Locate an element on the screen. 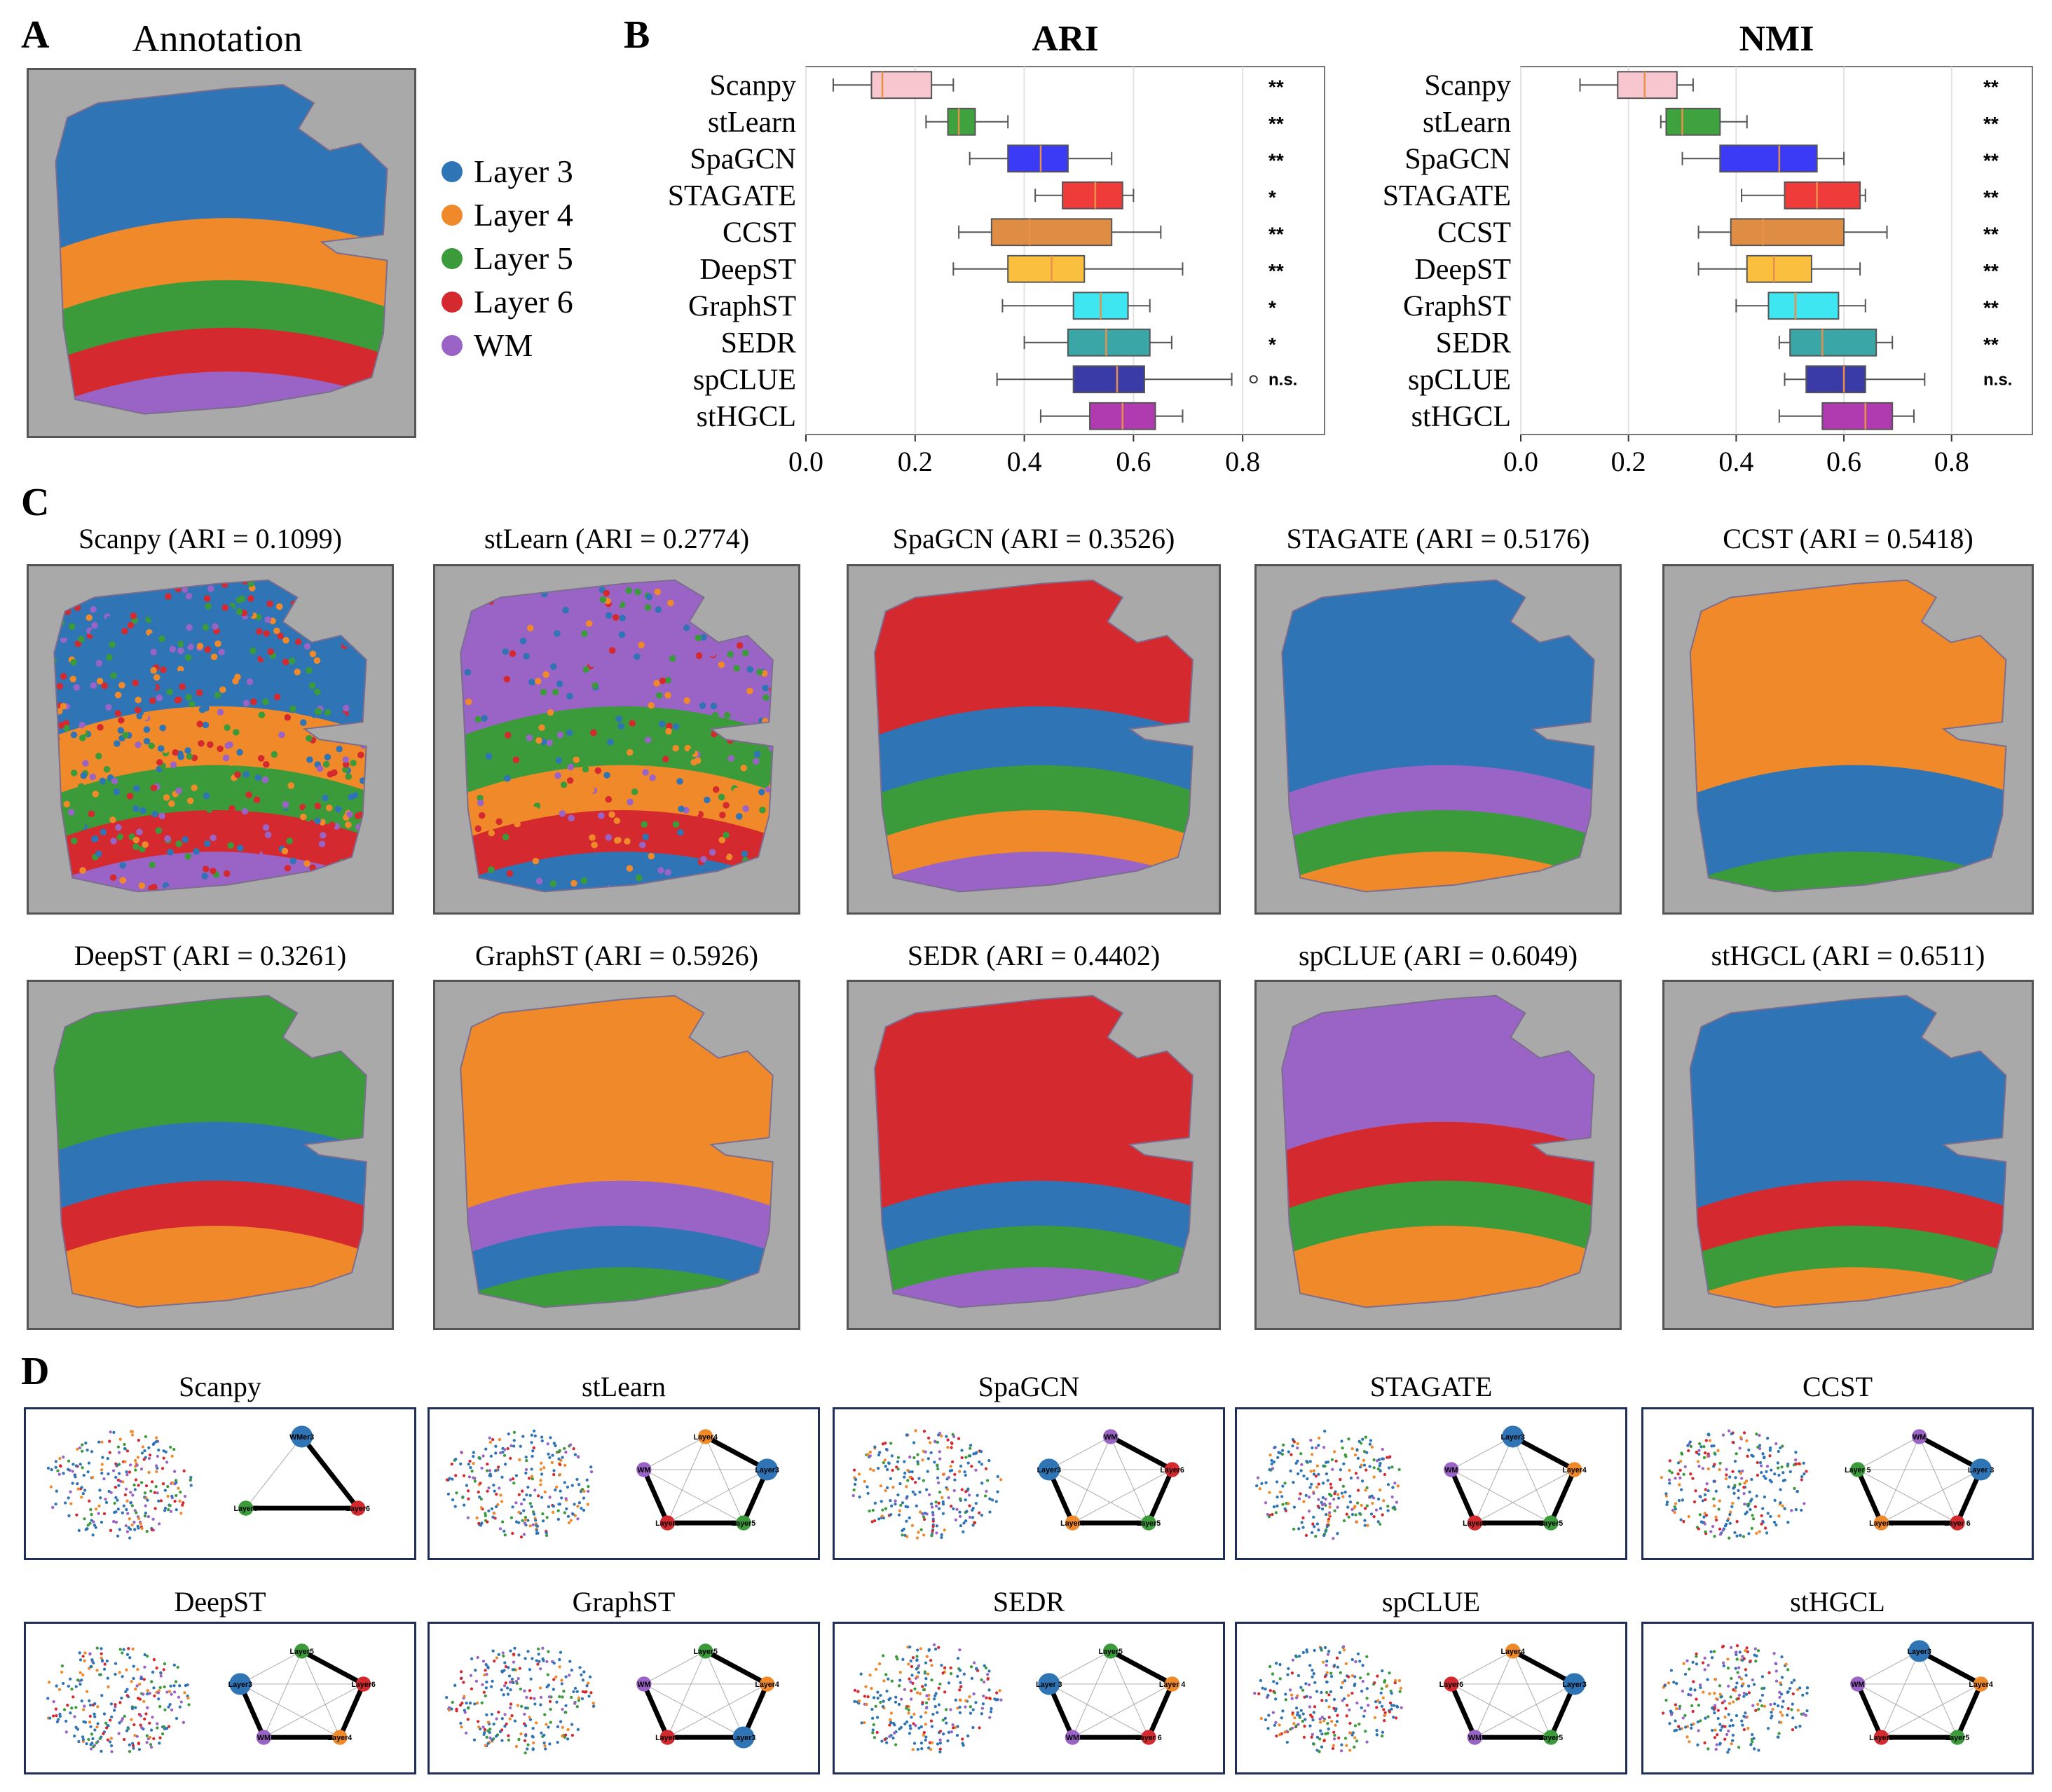  paga-node-label: Layer5 is located at coordinates (301, 1652).